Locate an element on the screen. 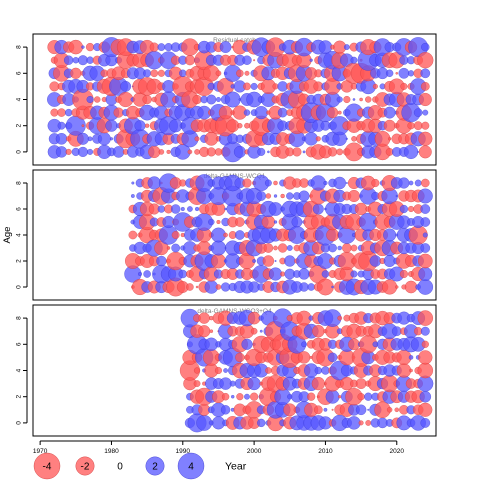  x-tick-label: 1990 is located at coordinates (183, 451).